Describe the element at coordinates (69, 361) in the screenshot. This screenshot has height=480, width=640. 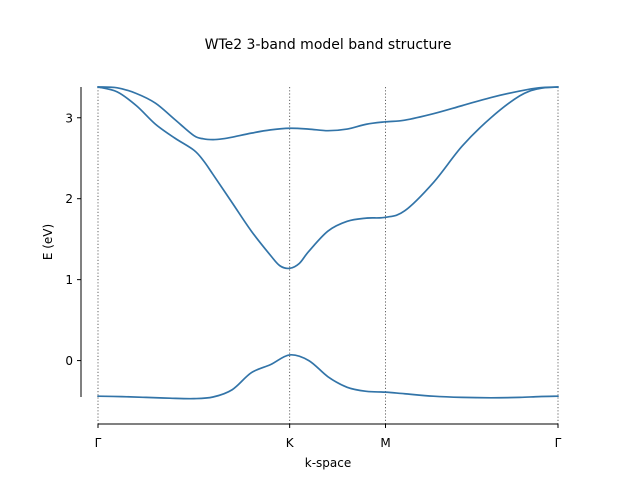
I see `y-tick-label-0: 0` at that location.